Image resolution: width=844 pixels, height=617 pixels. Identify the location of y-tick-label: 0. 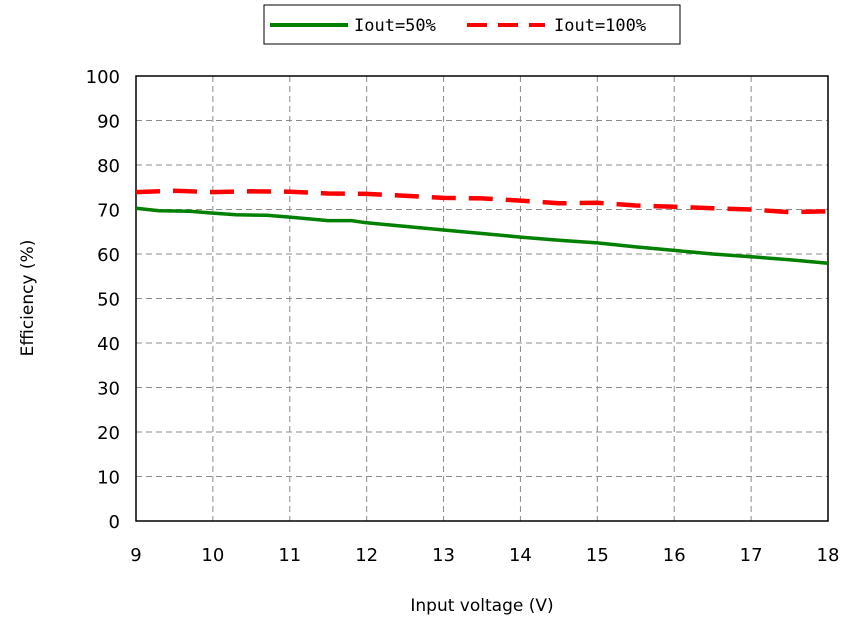
(114, 522).